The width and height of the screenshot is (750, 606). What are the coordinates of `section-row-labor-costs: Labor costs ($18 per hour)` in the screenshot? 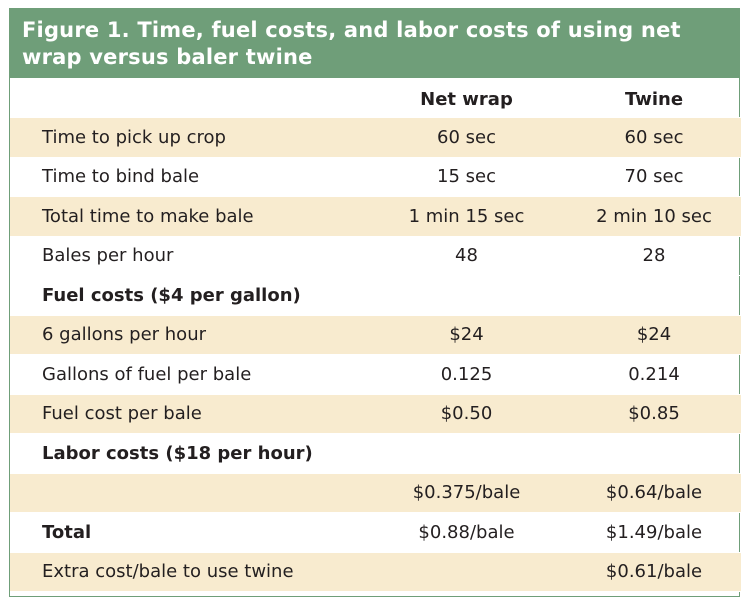 It's located at (375, 453).